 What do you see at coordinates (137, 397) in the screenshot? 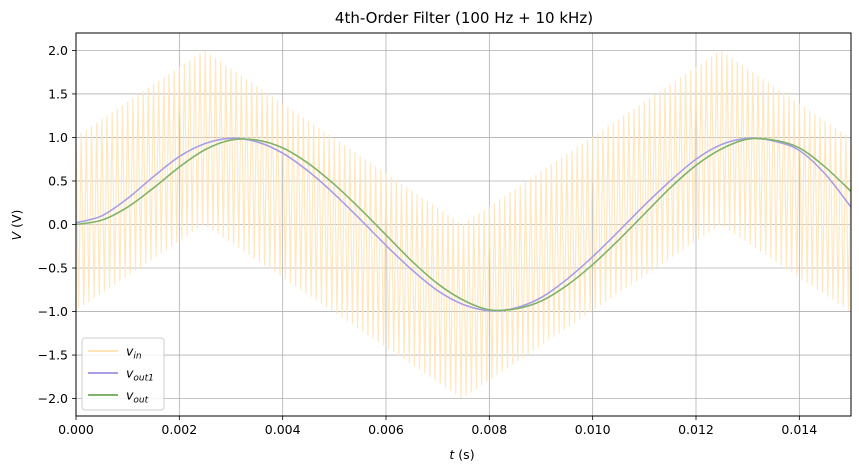
I see `legend-label: vout` at bounding box center [137, 397].